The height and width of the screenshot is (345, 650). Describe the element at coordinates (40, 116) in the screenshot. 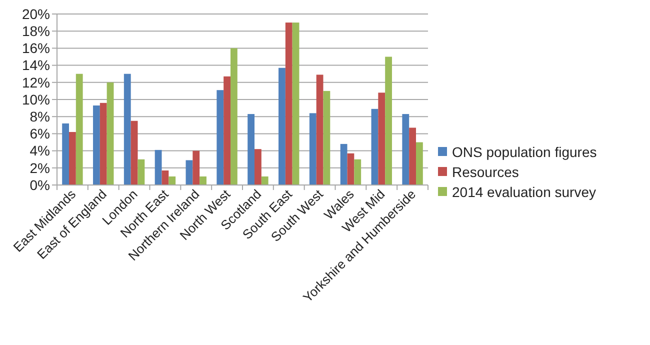

I see `y-tick-label: 8%` at that location.